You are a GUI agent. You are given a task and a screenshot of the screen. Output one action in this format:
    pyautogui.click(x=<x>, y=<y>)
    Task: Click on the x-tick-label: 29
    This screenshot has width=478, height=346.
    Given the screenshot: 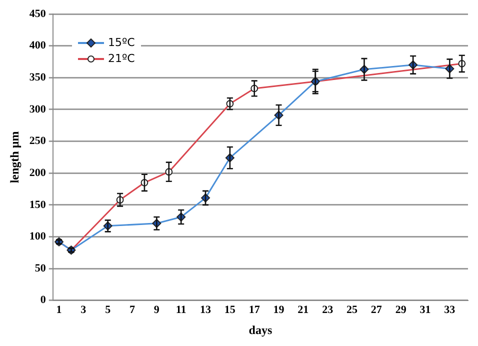 What is the action you would take?
    pyautogui.click(x=401, y=310)
    